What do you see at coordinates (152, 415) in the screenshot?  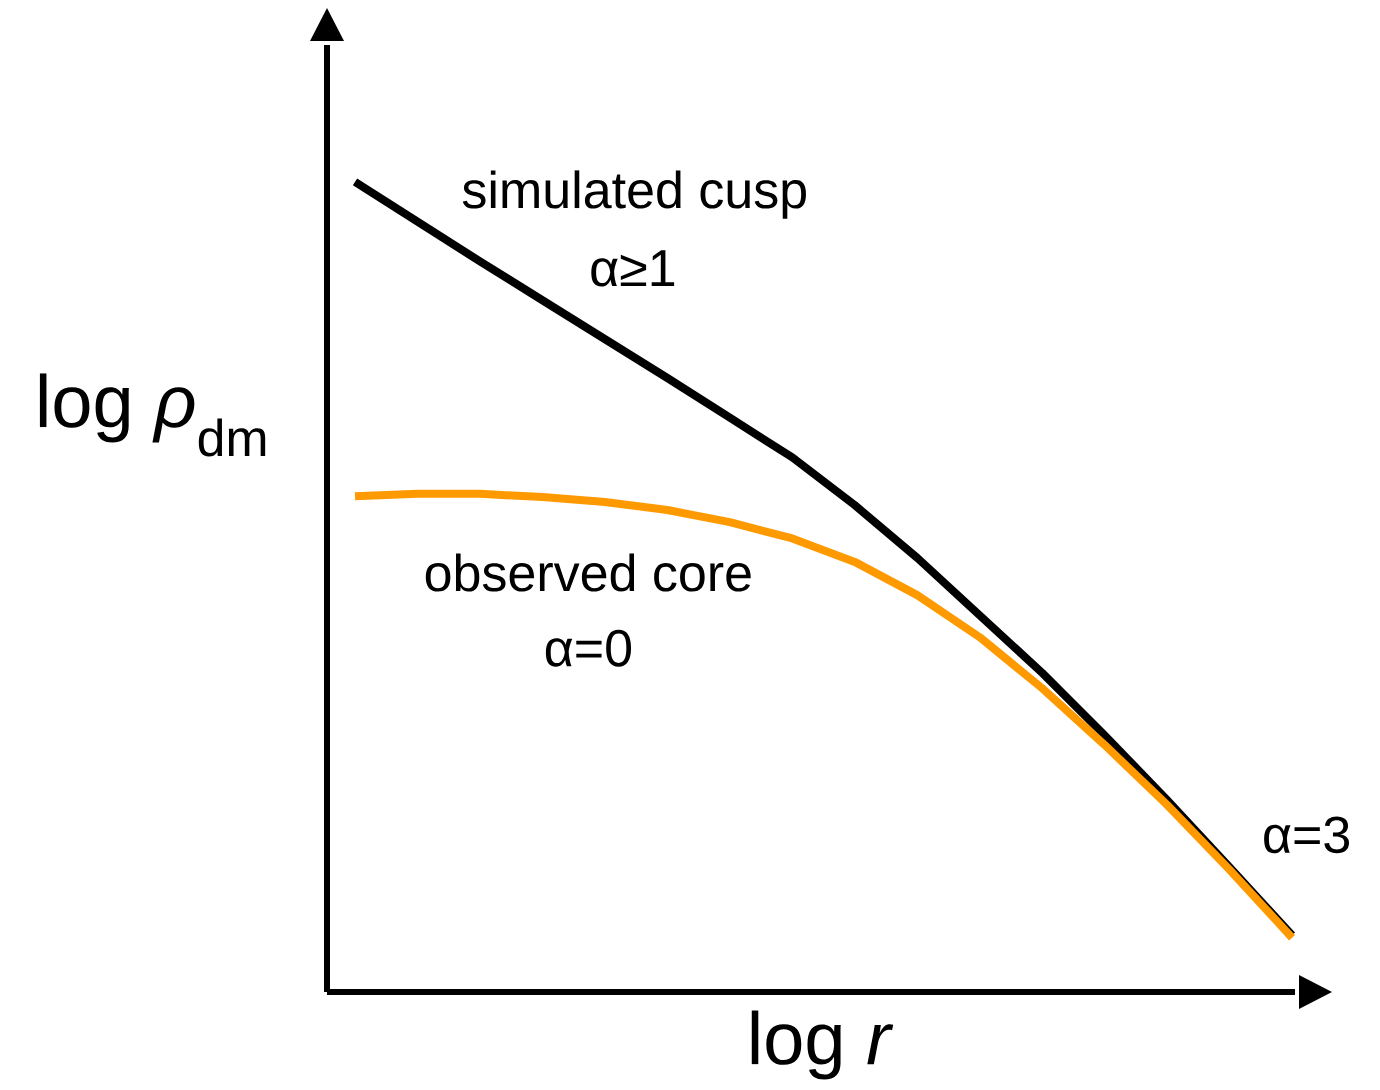 I see `y-axis-title: log ρ$_{dm}$` at bounding box center [152, 415].